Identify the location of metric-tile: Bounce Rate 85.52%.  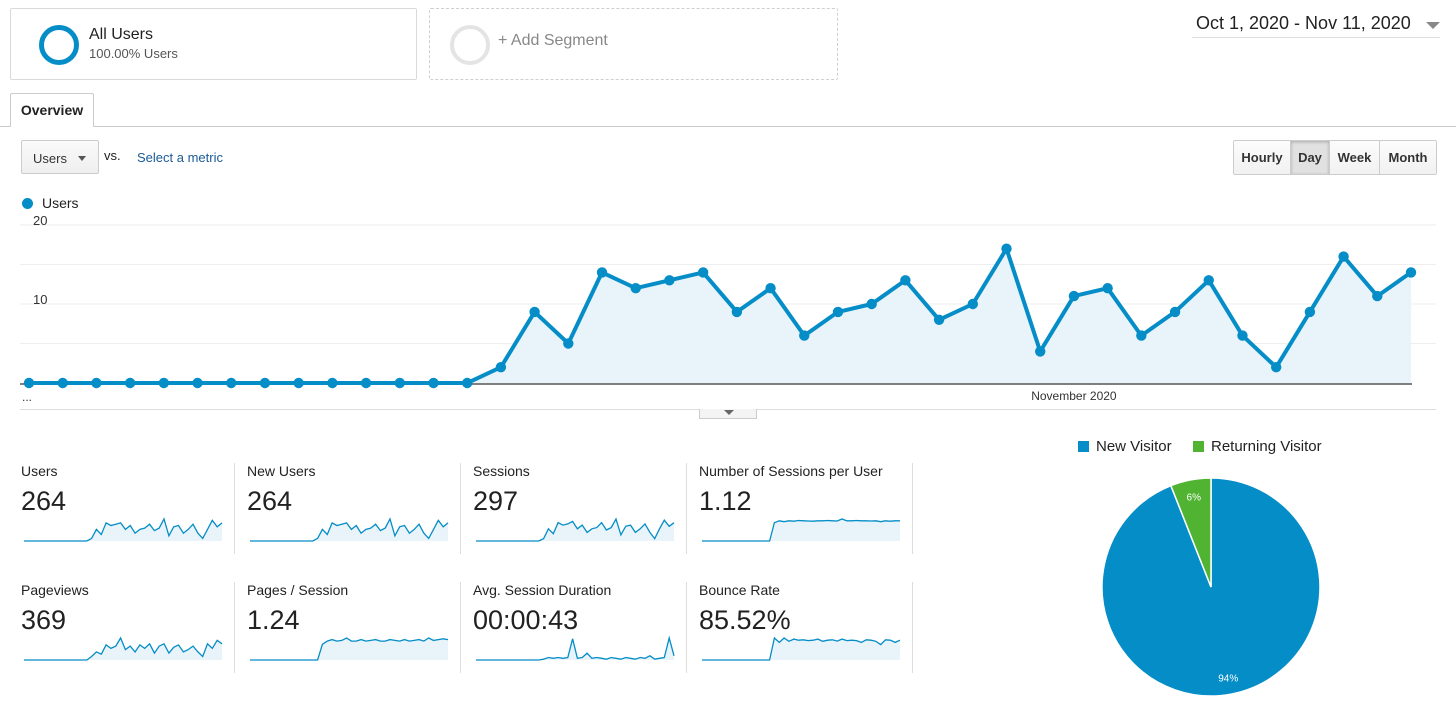
(812, 628).